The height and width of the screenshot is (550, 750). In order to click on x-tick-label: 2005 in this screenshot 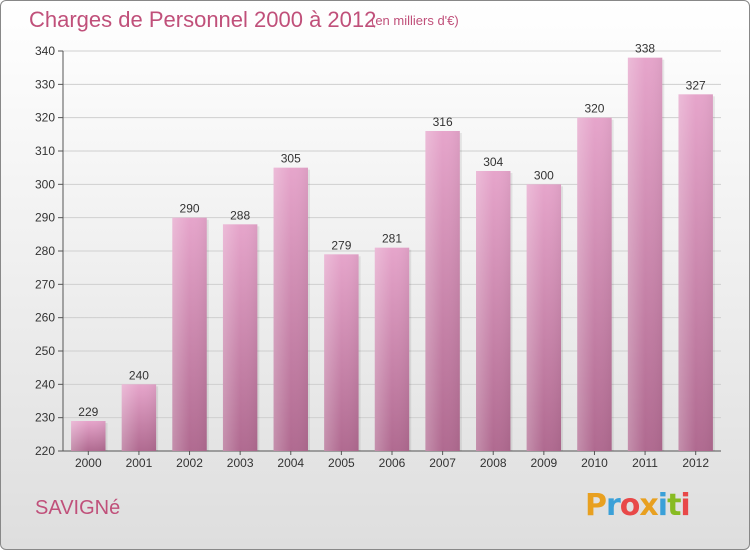, I will do `click(341, 463)`.